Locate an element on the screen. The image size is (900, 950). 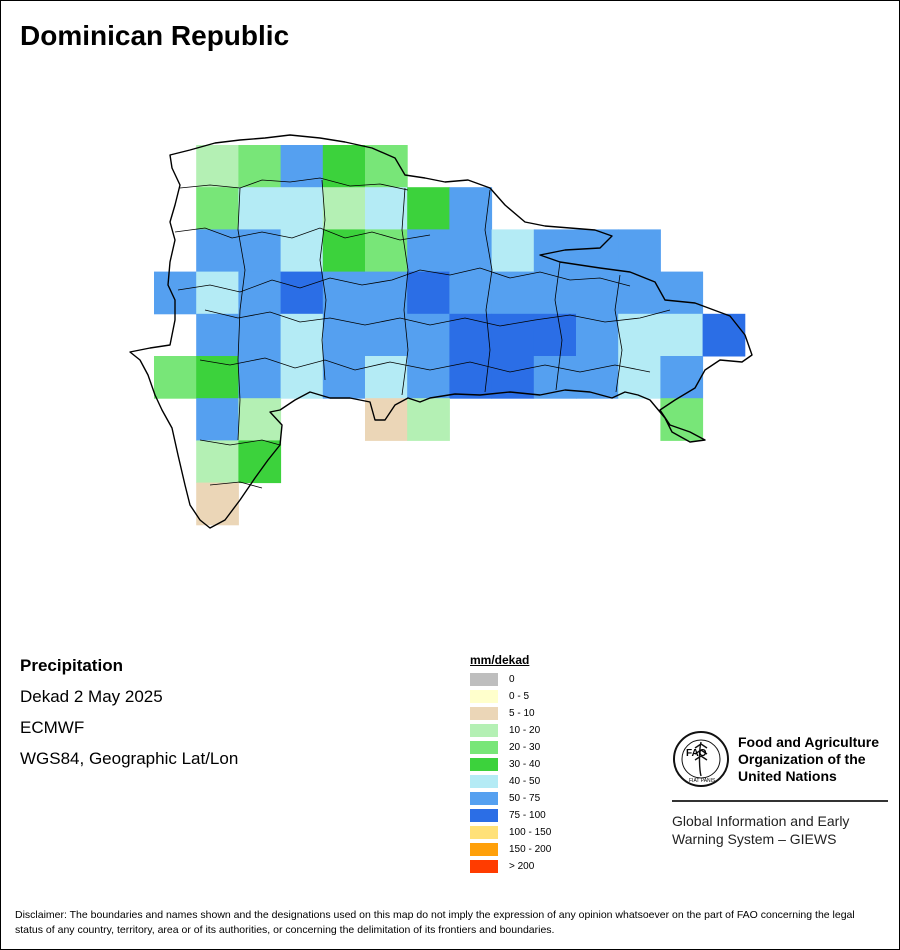
legend-label: 0 is located at coordinates (512, 679).